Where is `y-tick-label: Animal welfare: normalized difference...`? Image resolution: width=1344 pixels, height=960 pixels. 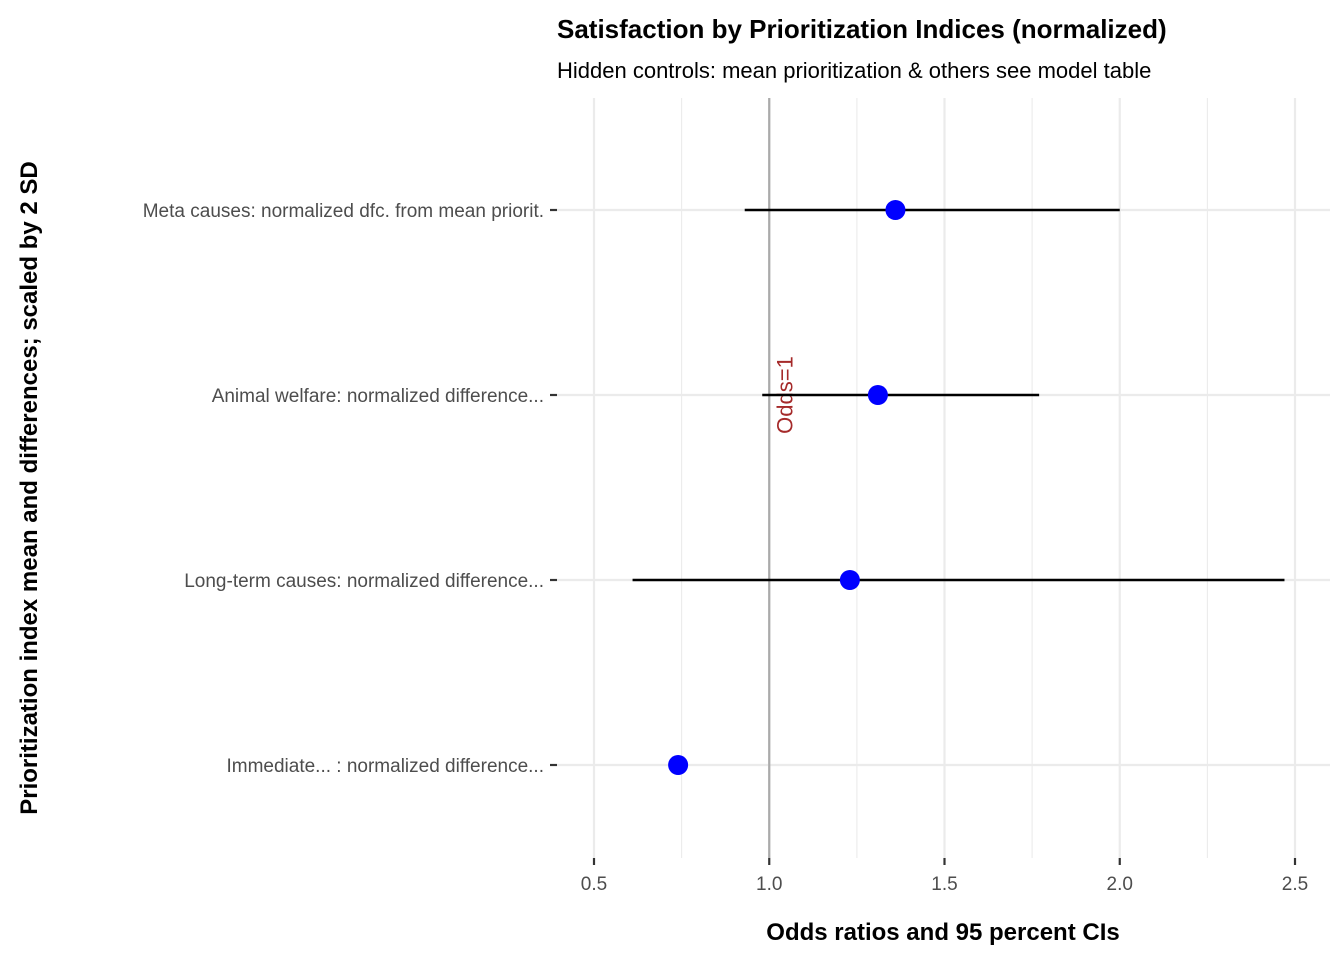 y-tick-label: Animal welfare: normalized difference... is located at coordinates (378, 396).